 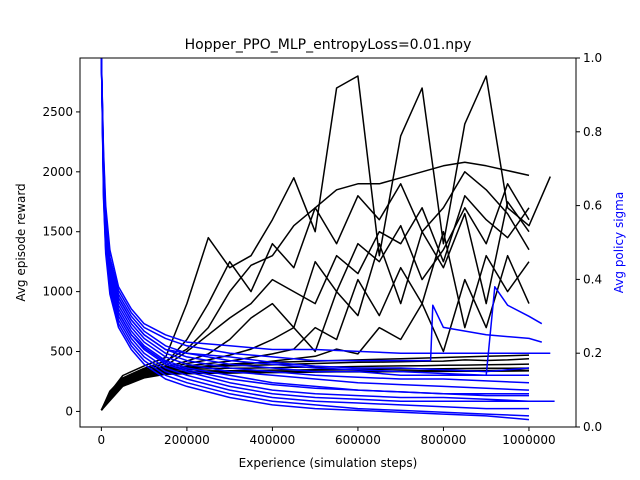 I want to click on y-tick-label-left: 1000, so click(x=57, y=292).